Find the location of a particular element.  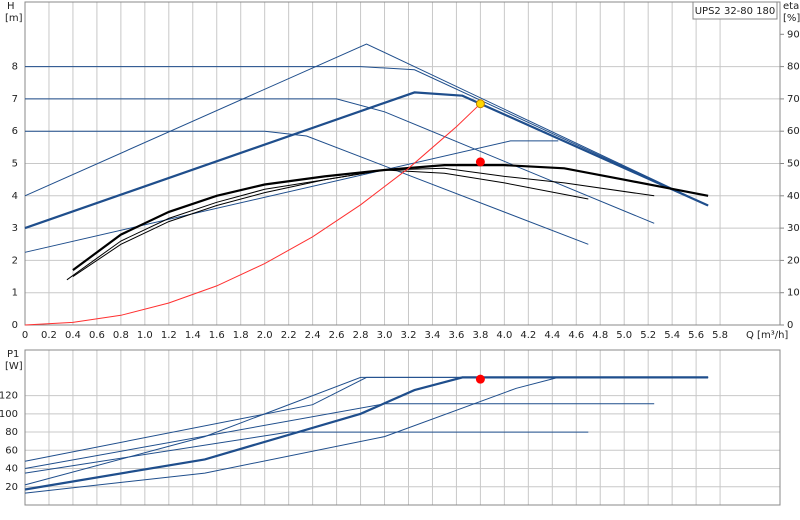

y-tick-label: 7 is located at coordinates (15, 99).